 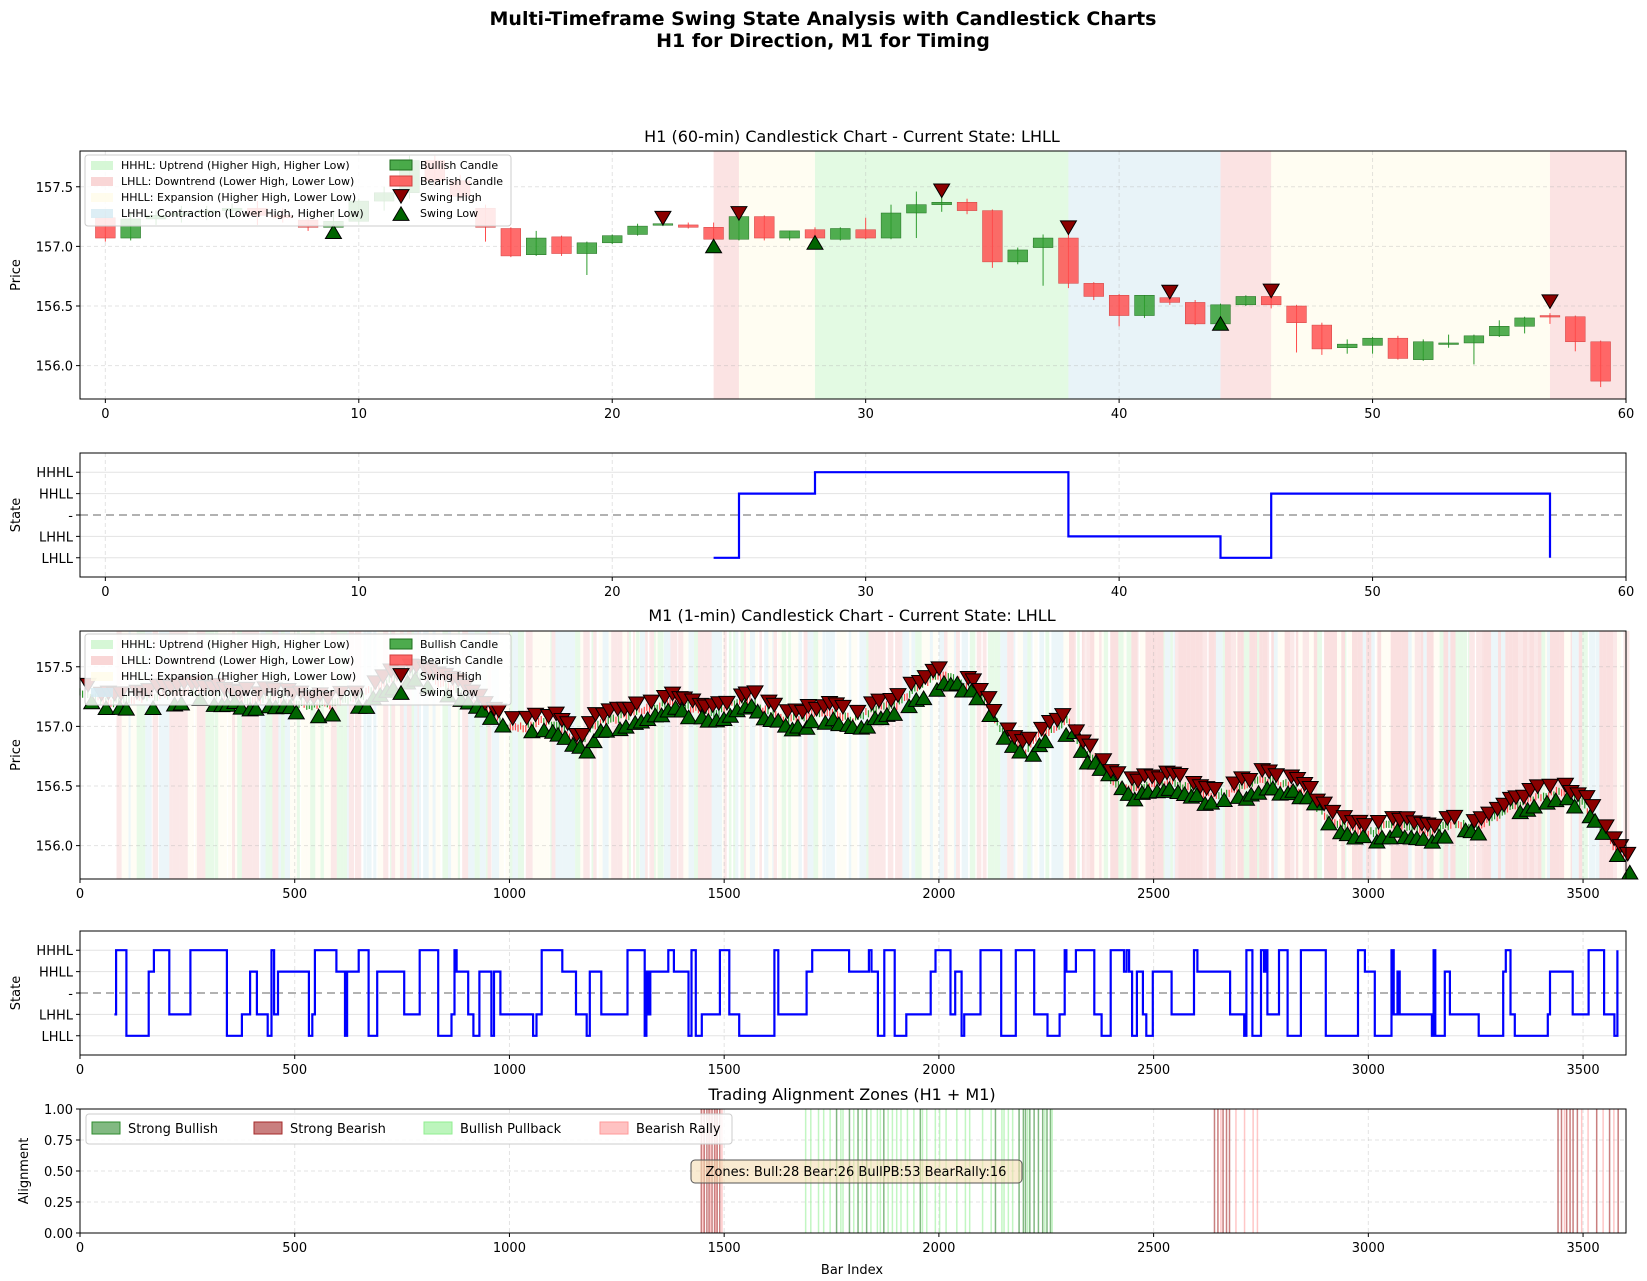 I want to click on al-ytick-label: 0.25, so click(x=58, y=1203).